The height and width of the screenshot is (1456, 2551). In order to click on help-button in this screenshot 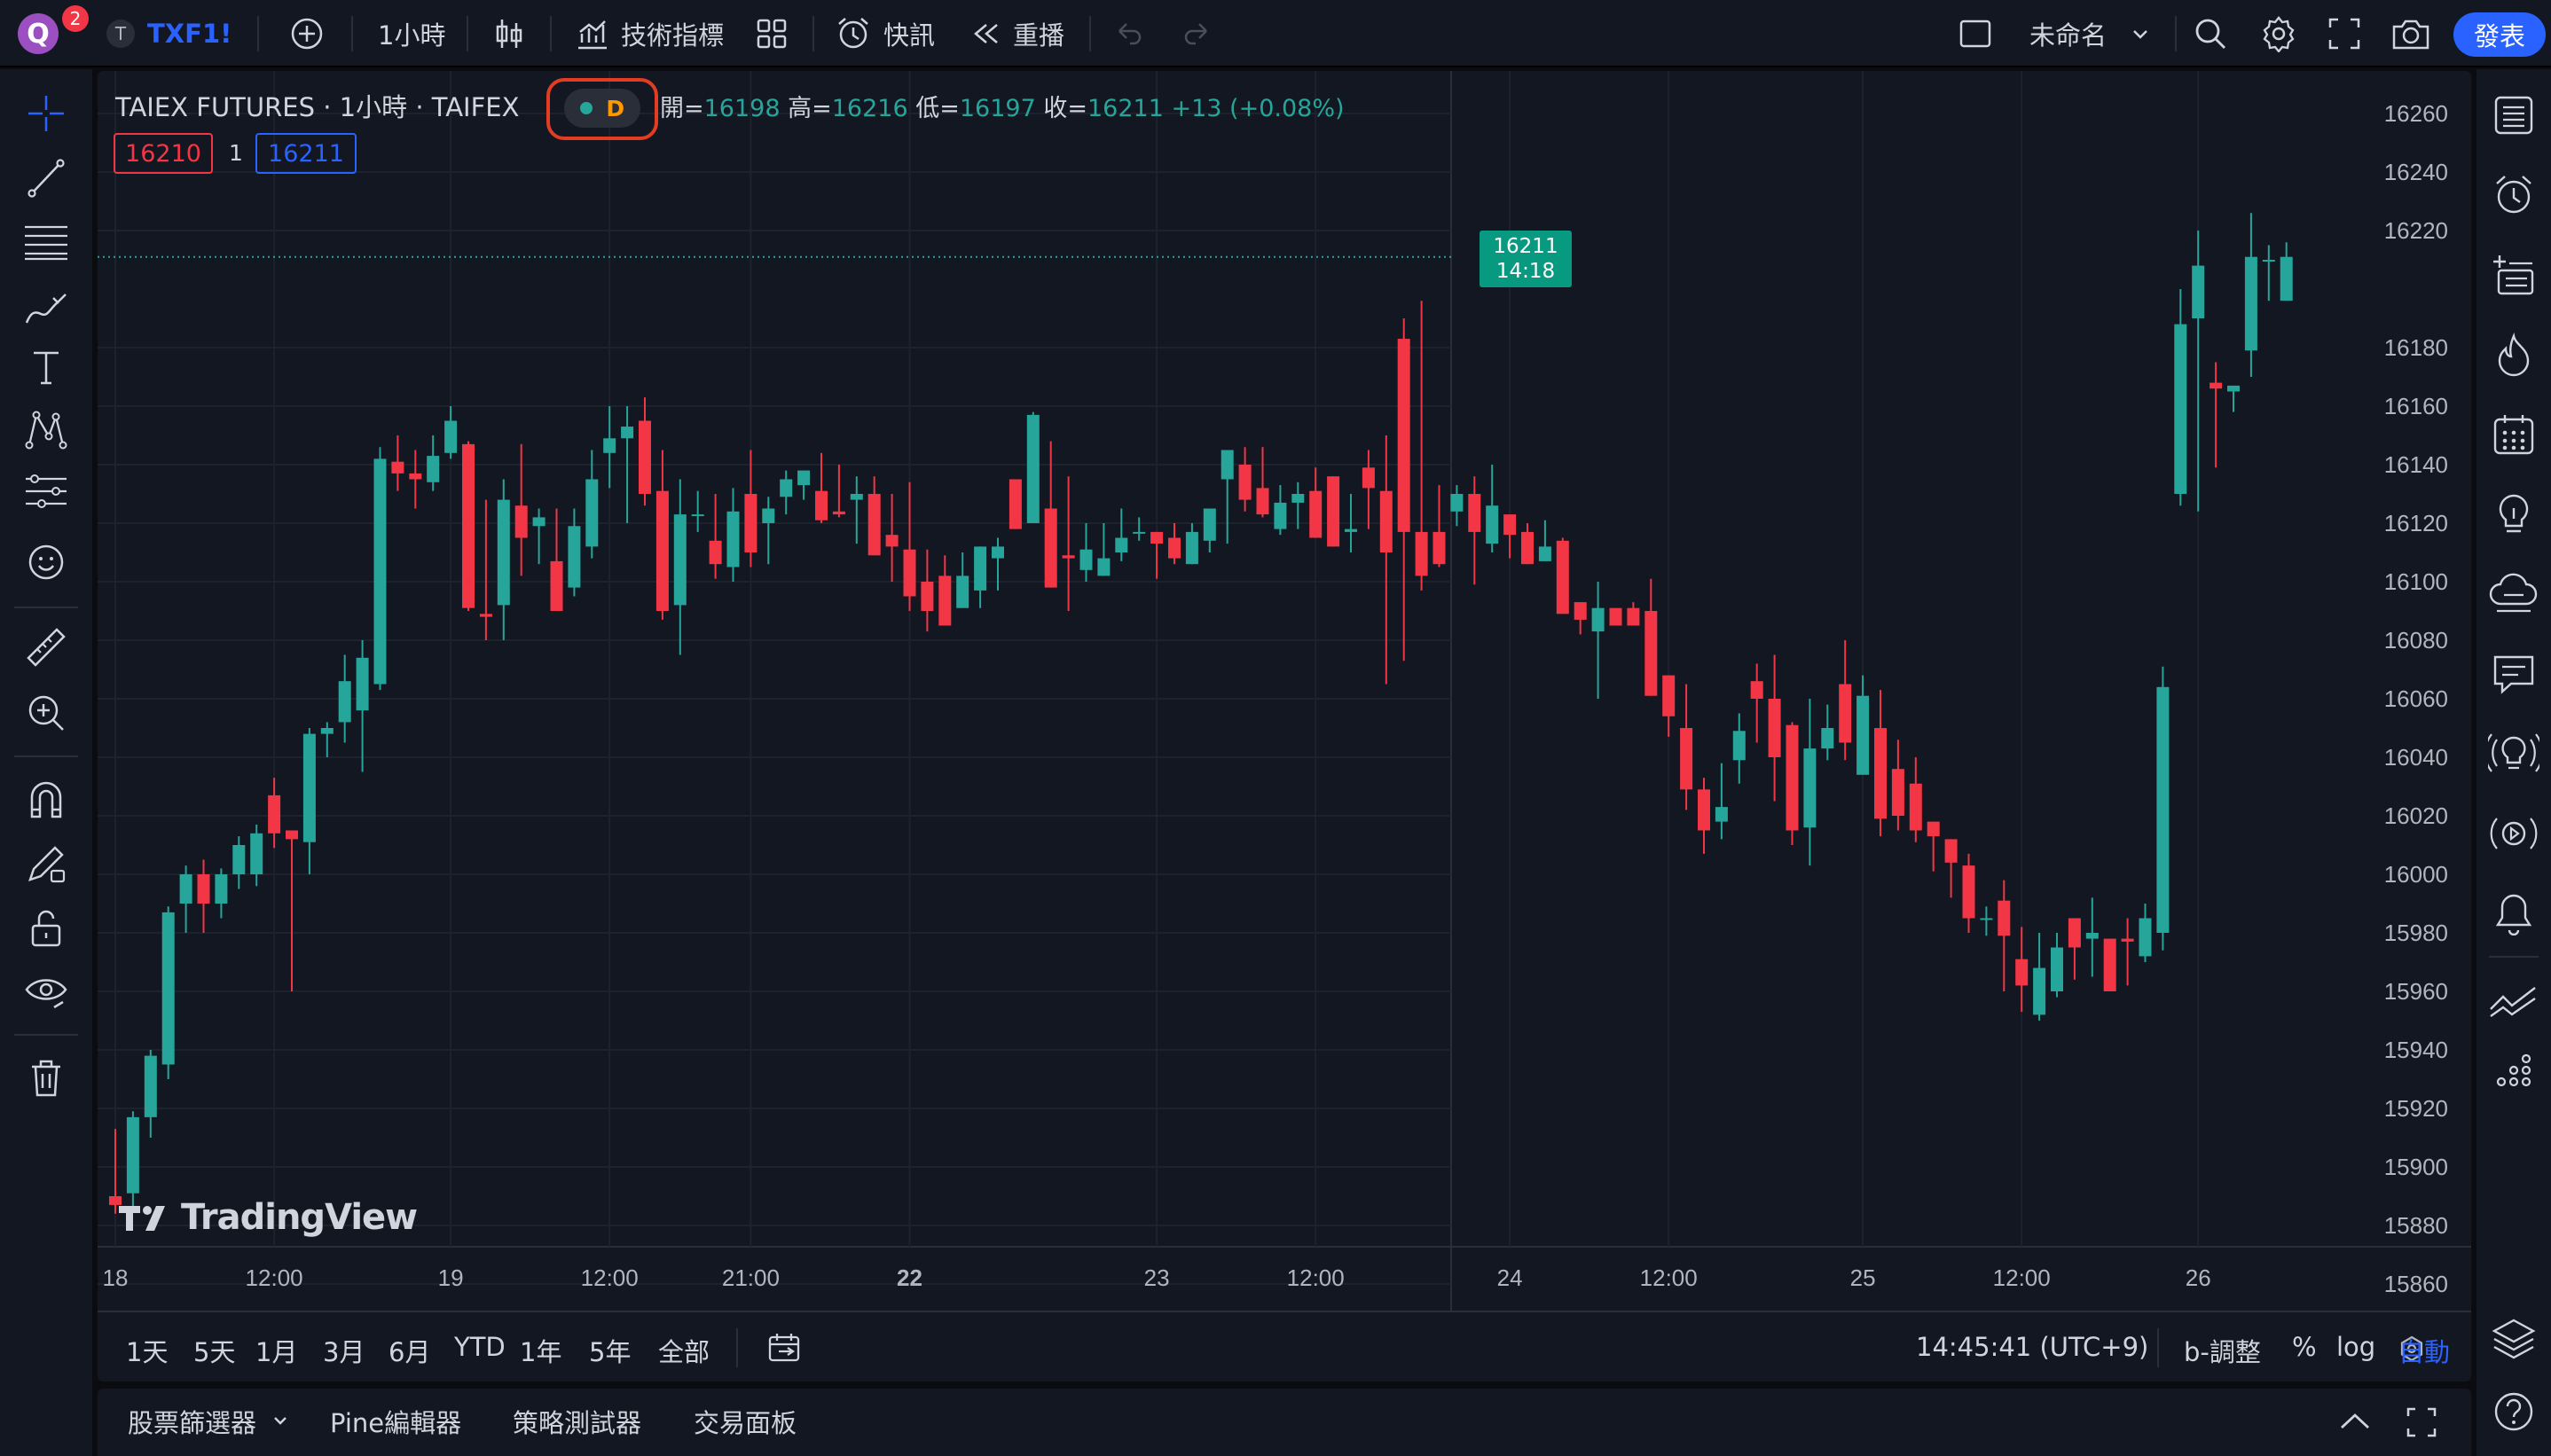, I will do `click(2513, 1411)`.